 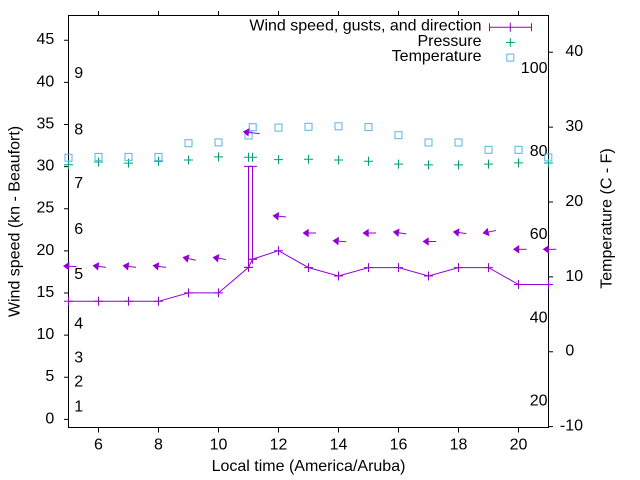 I want to click on svg-text: 3, so click(x=78, y=357).